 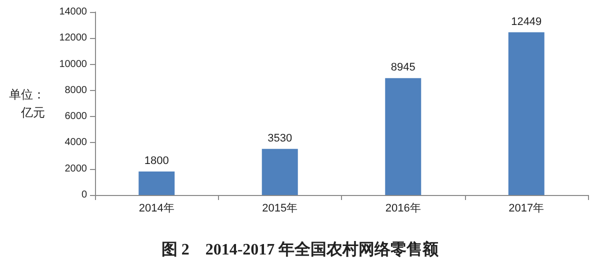 What do you see at coordinates (300, 249) in the screenshot?
I see `text: 图 2 2014-2017 年全国农村网络零售额` at bounding box center [300, 249].